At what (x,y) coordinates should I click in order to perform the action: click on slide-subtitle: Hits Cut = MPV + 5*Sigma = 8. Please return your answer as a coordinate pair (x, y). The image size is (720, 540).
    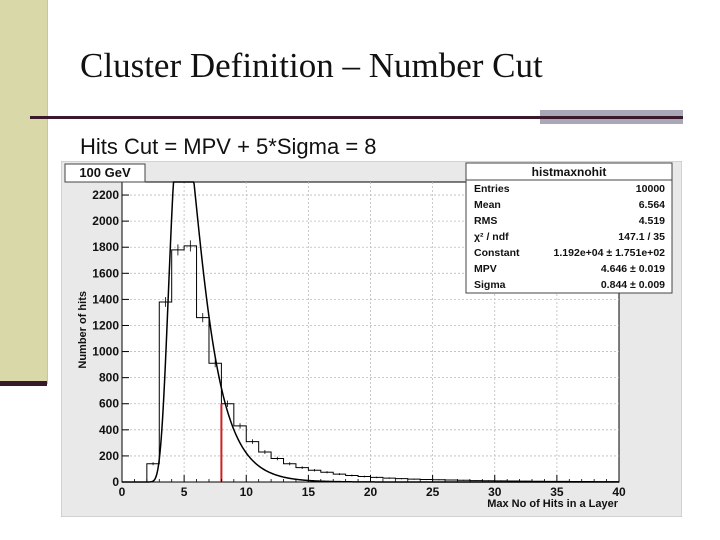
    Looking at the image, I should click on (228, 146).